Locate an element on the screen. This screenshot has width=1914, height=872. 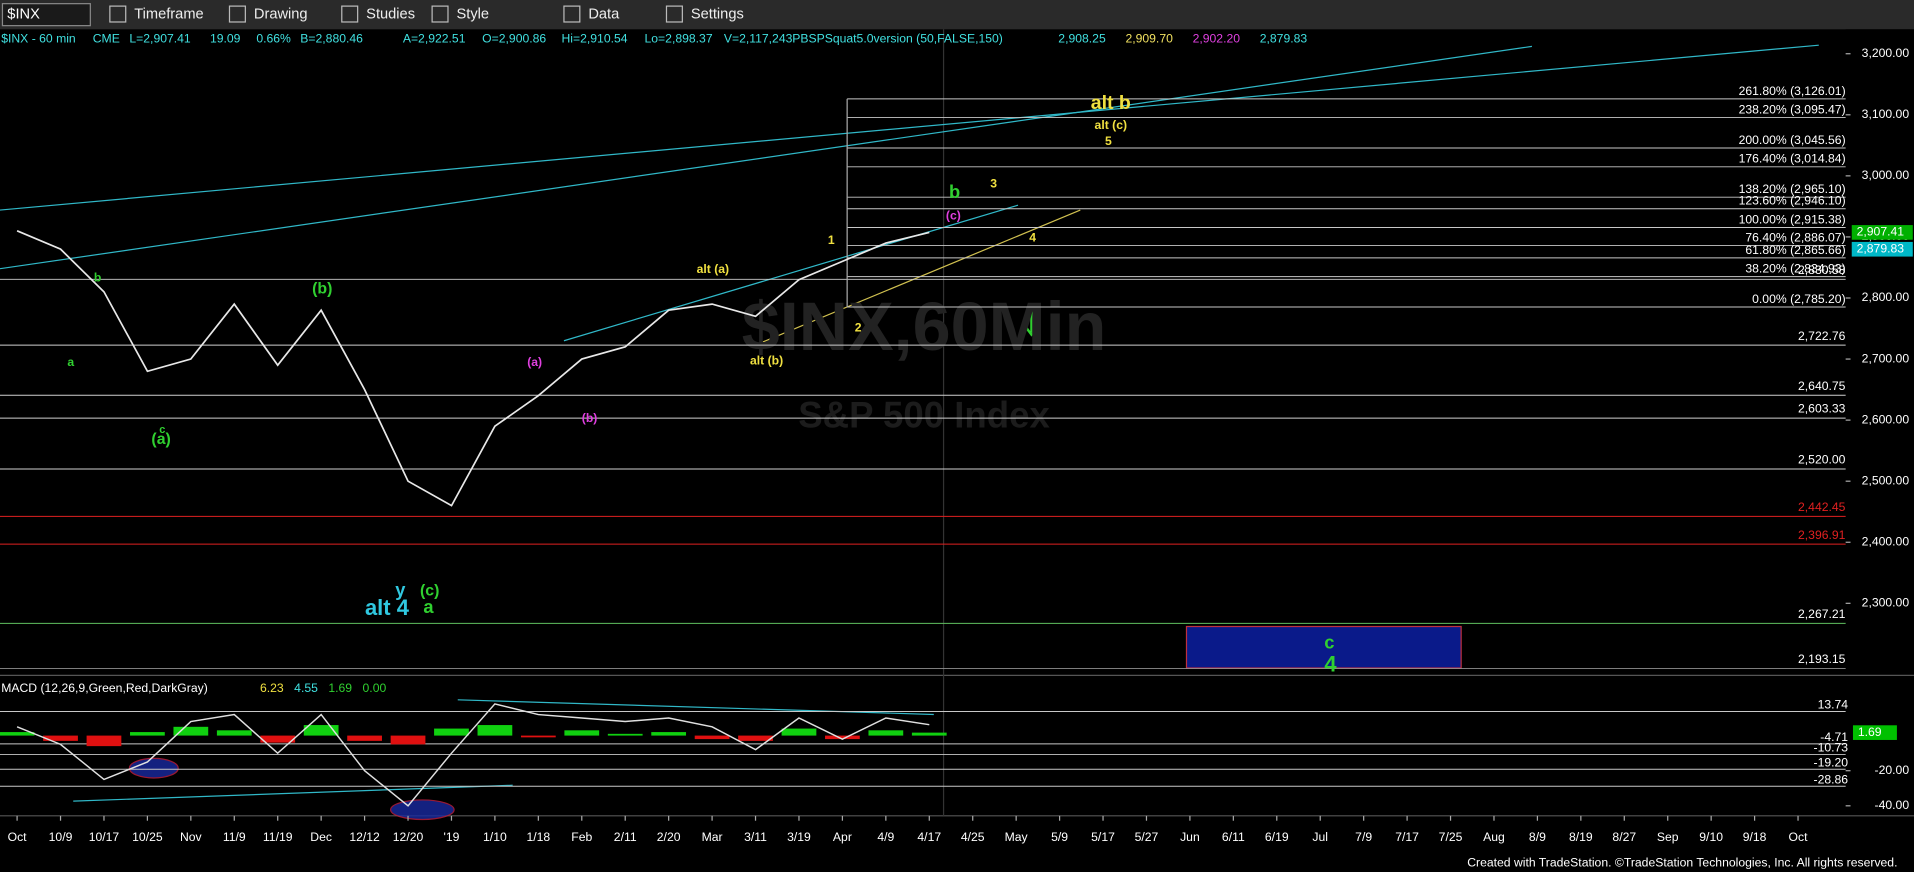
x-tick-label: 4/17 is located at coordinates (929, 837).